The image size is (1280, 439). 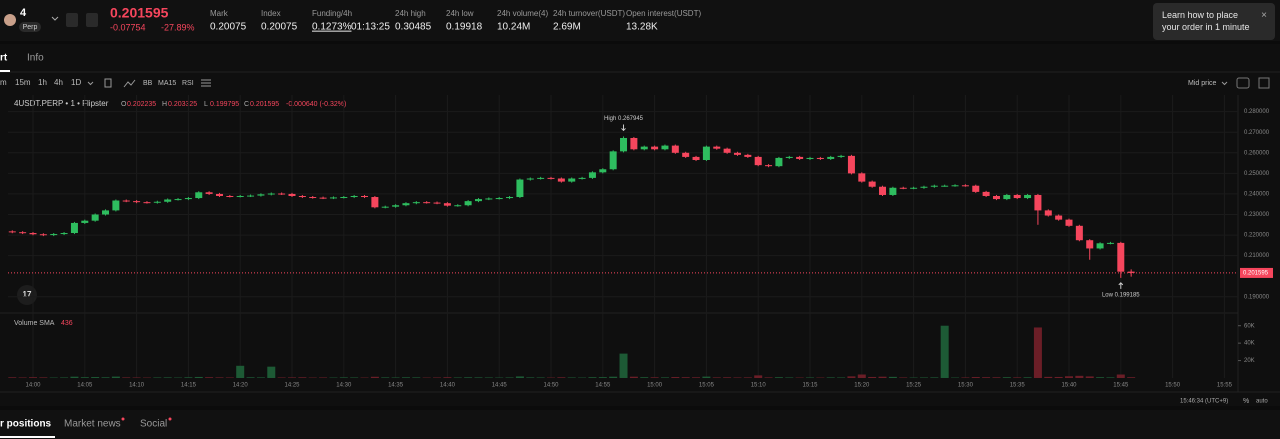 I want to click on toast-close: ×, so click(x=1264, y=15).